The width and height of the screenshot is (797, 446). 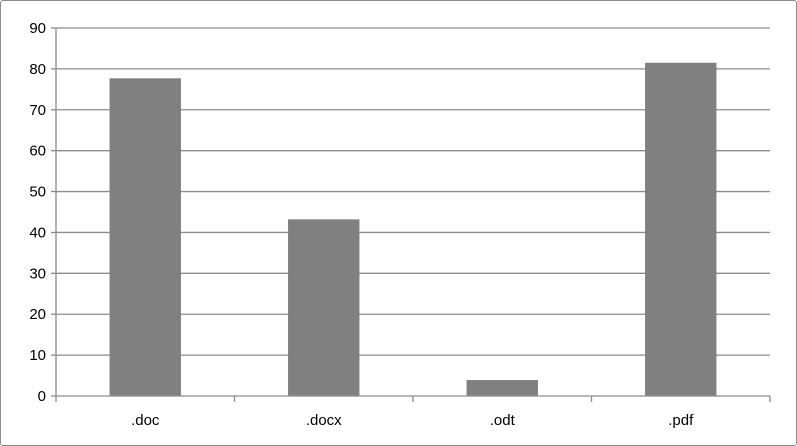 What do you see at coordinates (37, 232) in the screenshot?
I see `y-tick-label: 40` at bounding box center [37, 232].